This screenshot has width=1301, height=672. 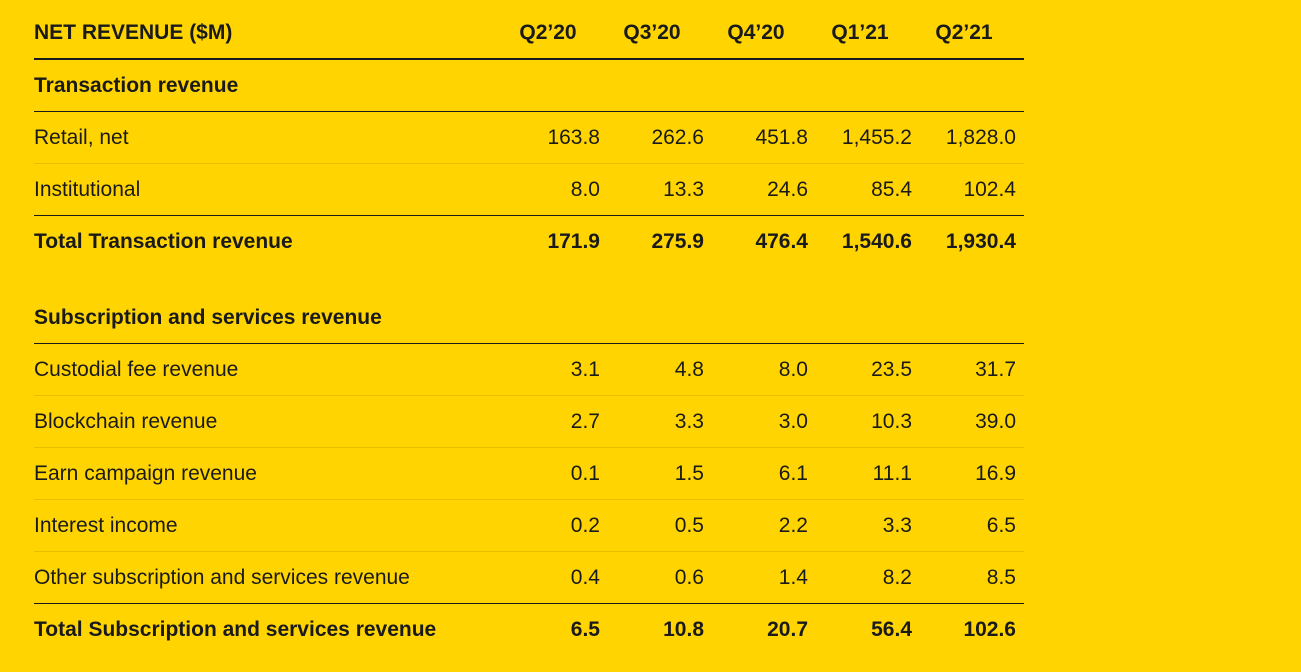 What do you see at coordinates (989, 189) in the screenshot?
I see `cell-value: 102.4` at bounding box center [989, 189].